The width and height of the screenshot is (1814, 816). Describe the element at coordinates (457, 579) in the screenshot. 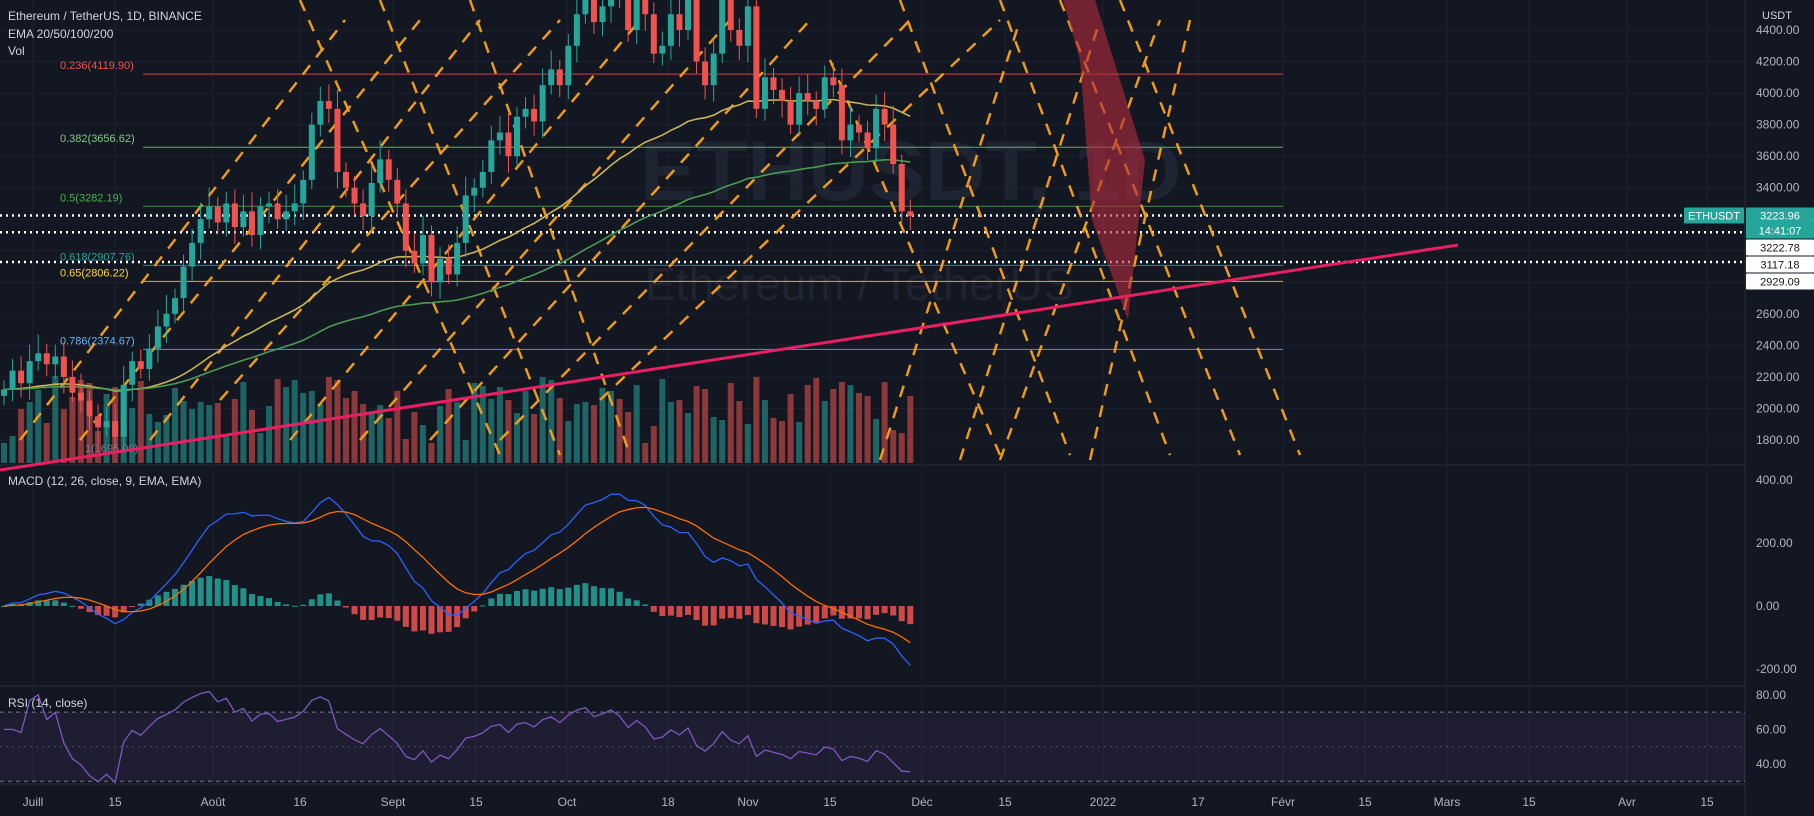

I see `macd-line` at that location.